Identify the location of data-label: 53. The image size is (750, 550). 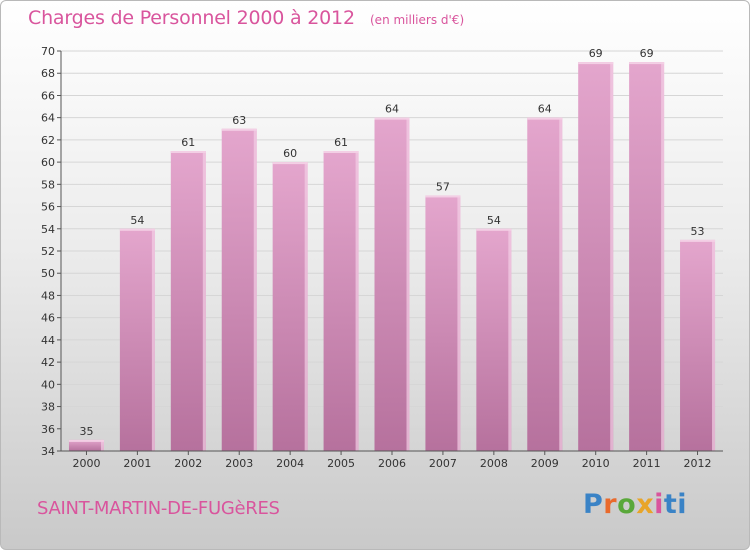
(698, 231).